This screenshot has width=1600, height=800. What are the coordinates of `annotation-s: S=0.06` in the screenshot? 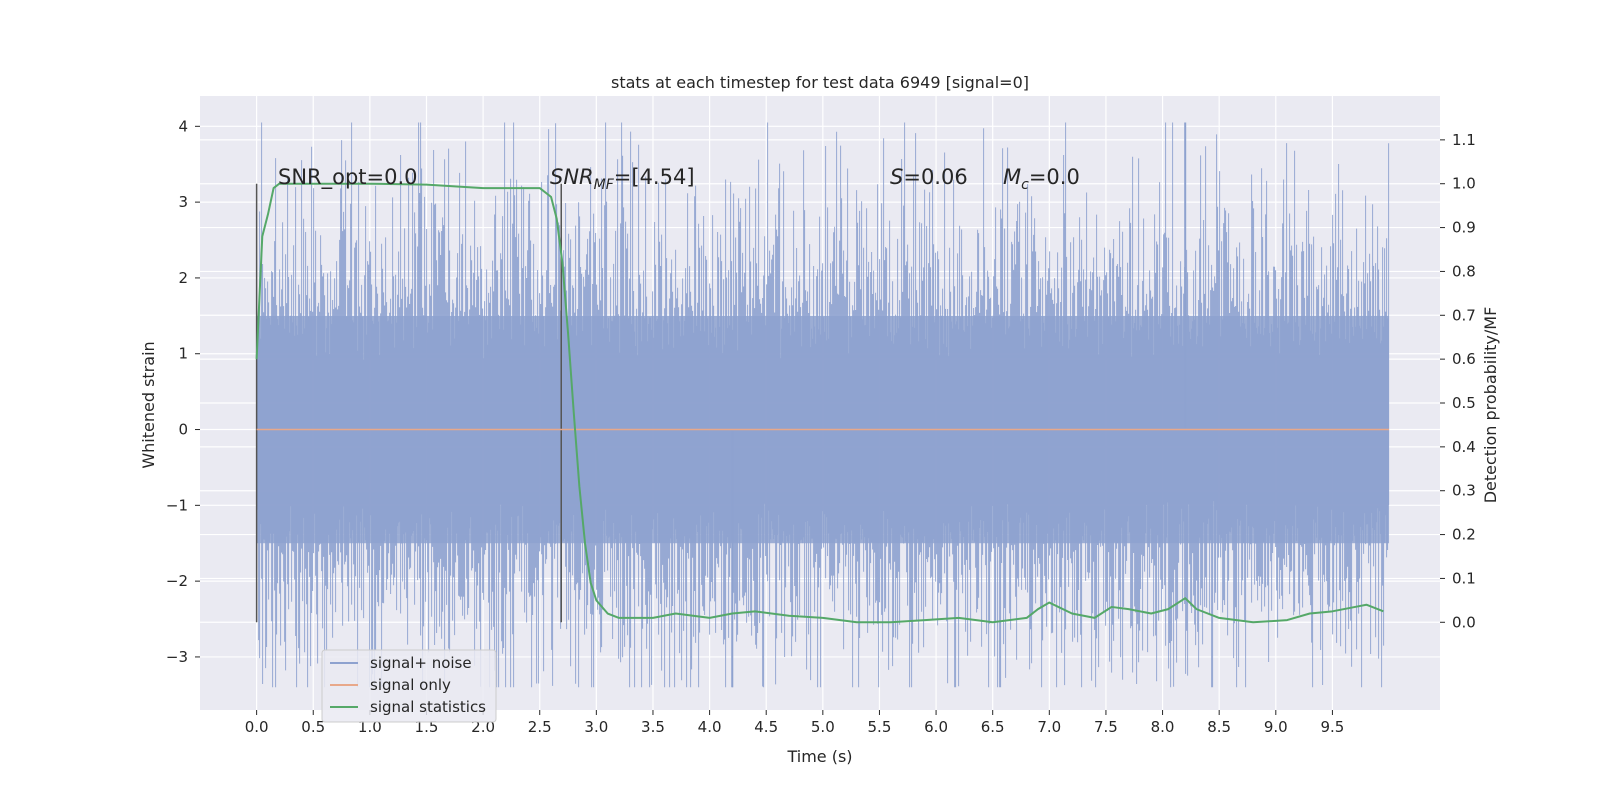 It's located at (929, 177).